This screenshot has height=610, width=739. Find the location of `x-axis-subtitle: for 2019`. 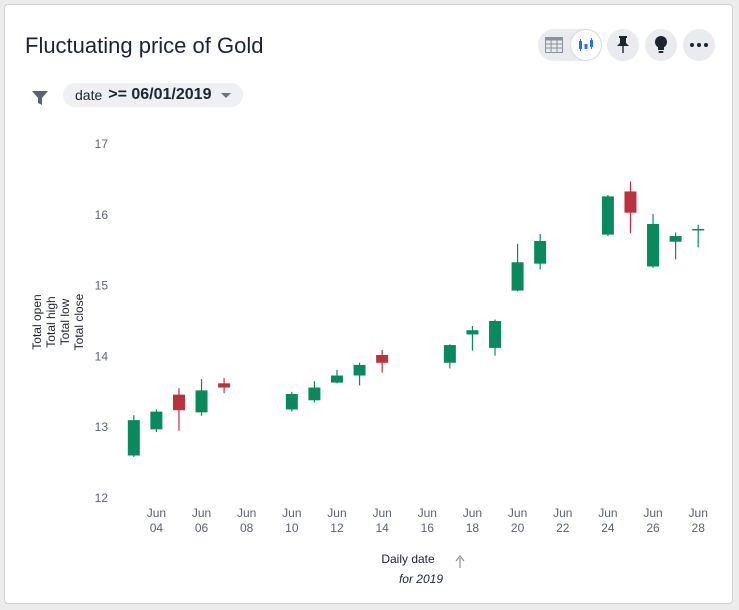

x-axis-subtitle: for 2019 is located at coordinates (421, 579).